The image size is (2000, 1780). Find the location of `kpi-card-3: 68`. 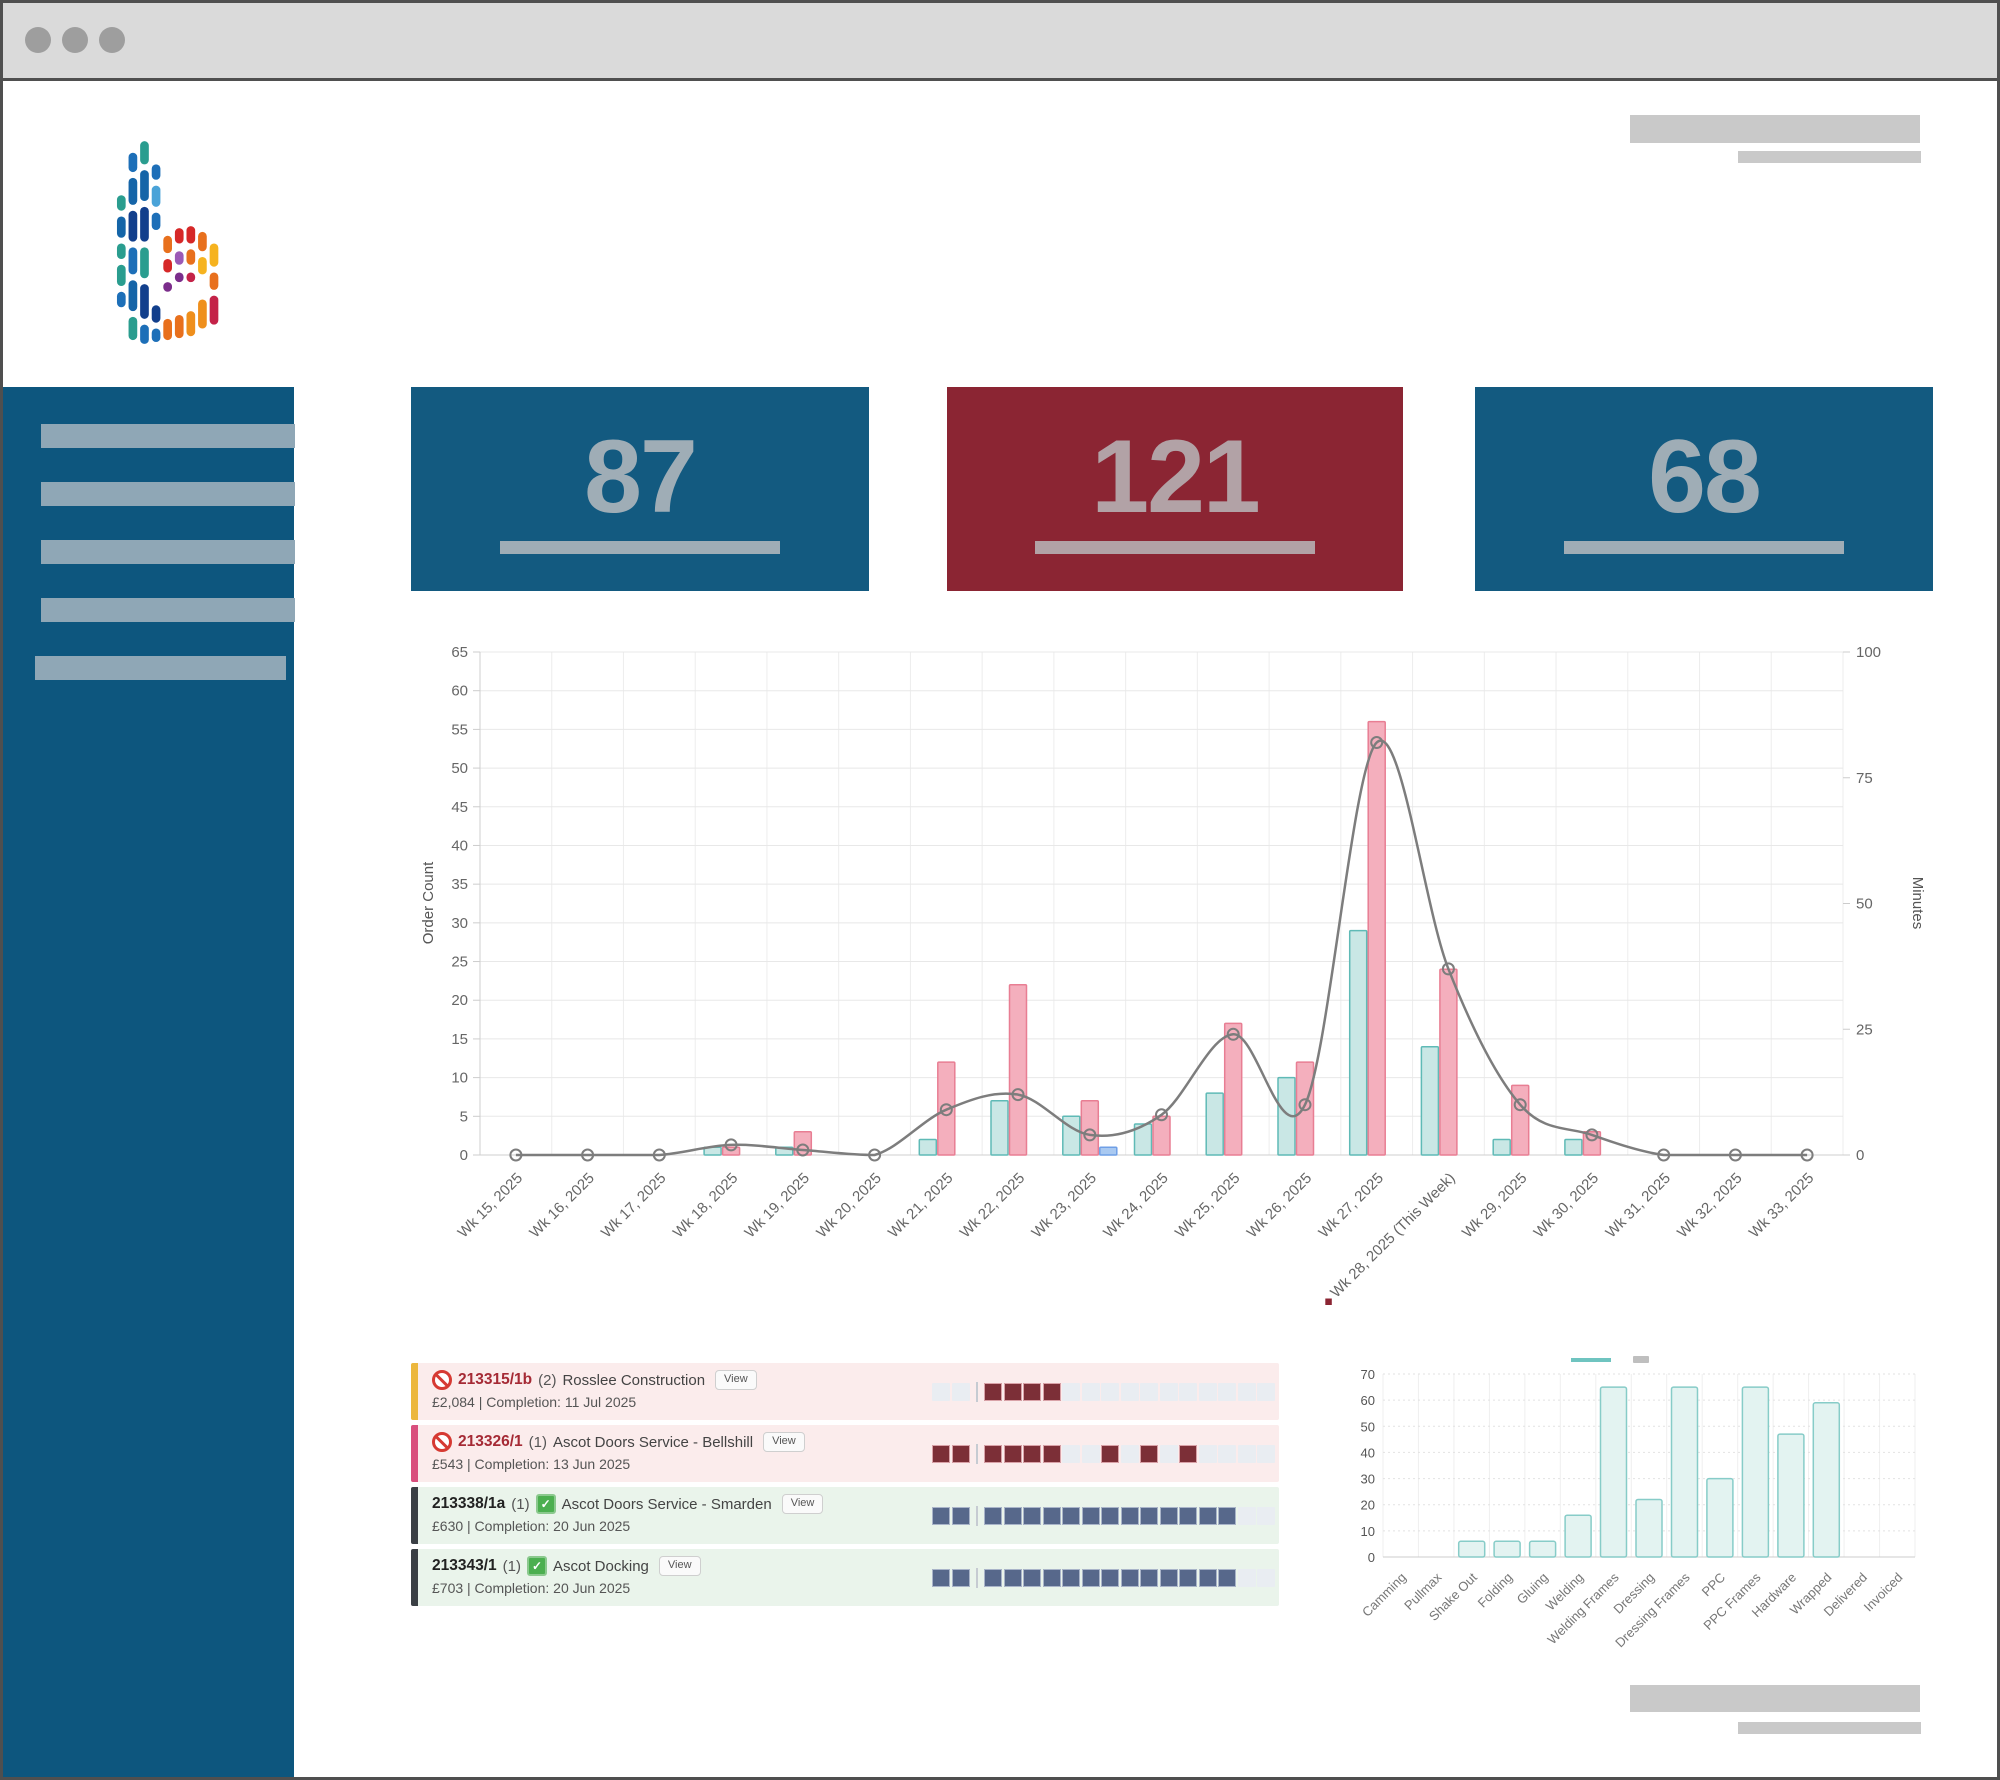

kpi-card-3: 68 is located at coordinates (1704, 489).